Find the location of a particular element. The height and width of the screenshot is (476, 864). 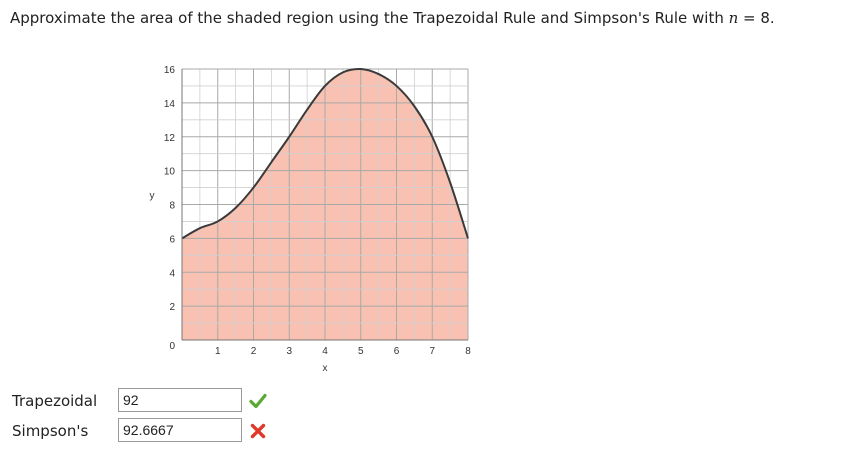

question-variable: n is located at coordinates (733, 18).